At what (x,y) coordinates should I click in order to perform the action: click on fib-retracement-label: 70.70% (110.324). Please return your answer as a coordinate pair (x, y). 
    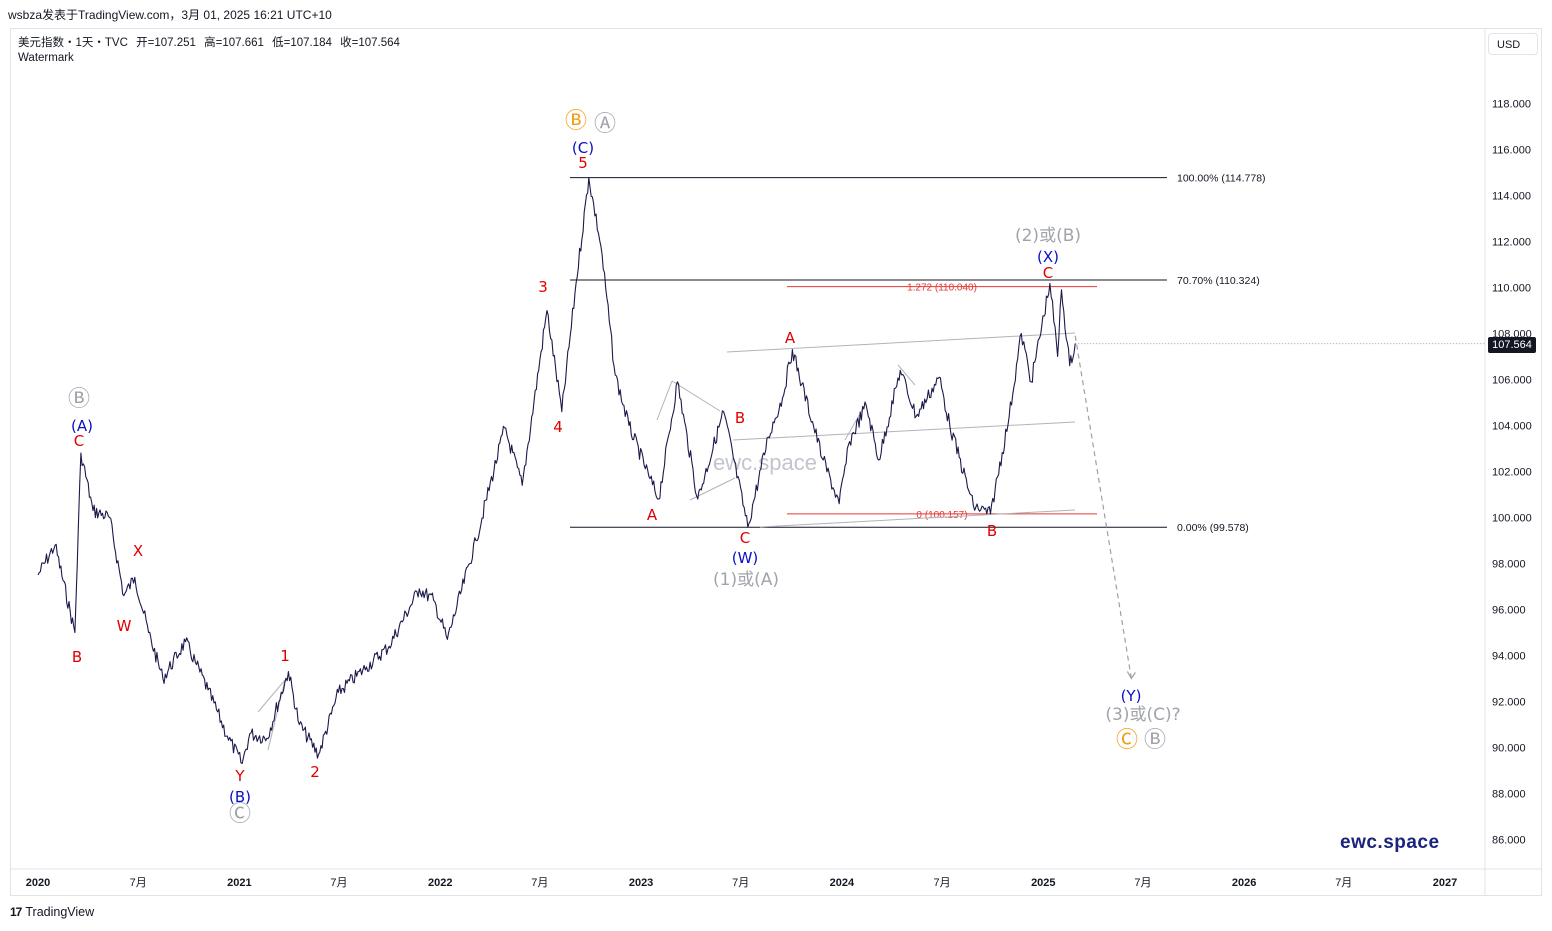
    Looking at the image, I should click on (1218, 281).